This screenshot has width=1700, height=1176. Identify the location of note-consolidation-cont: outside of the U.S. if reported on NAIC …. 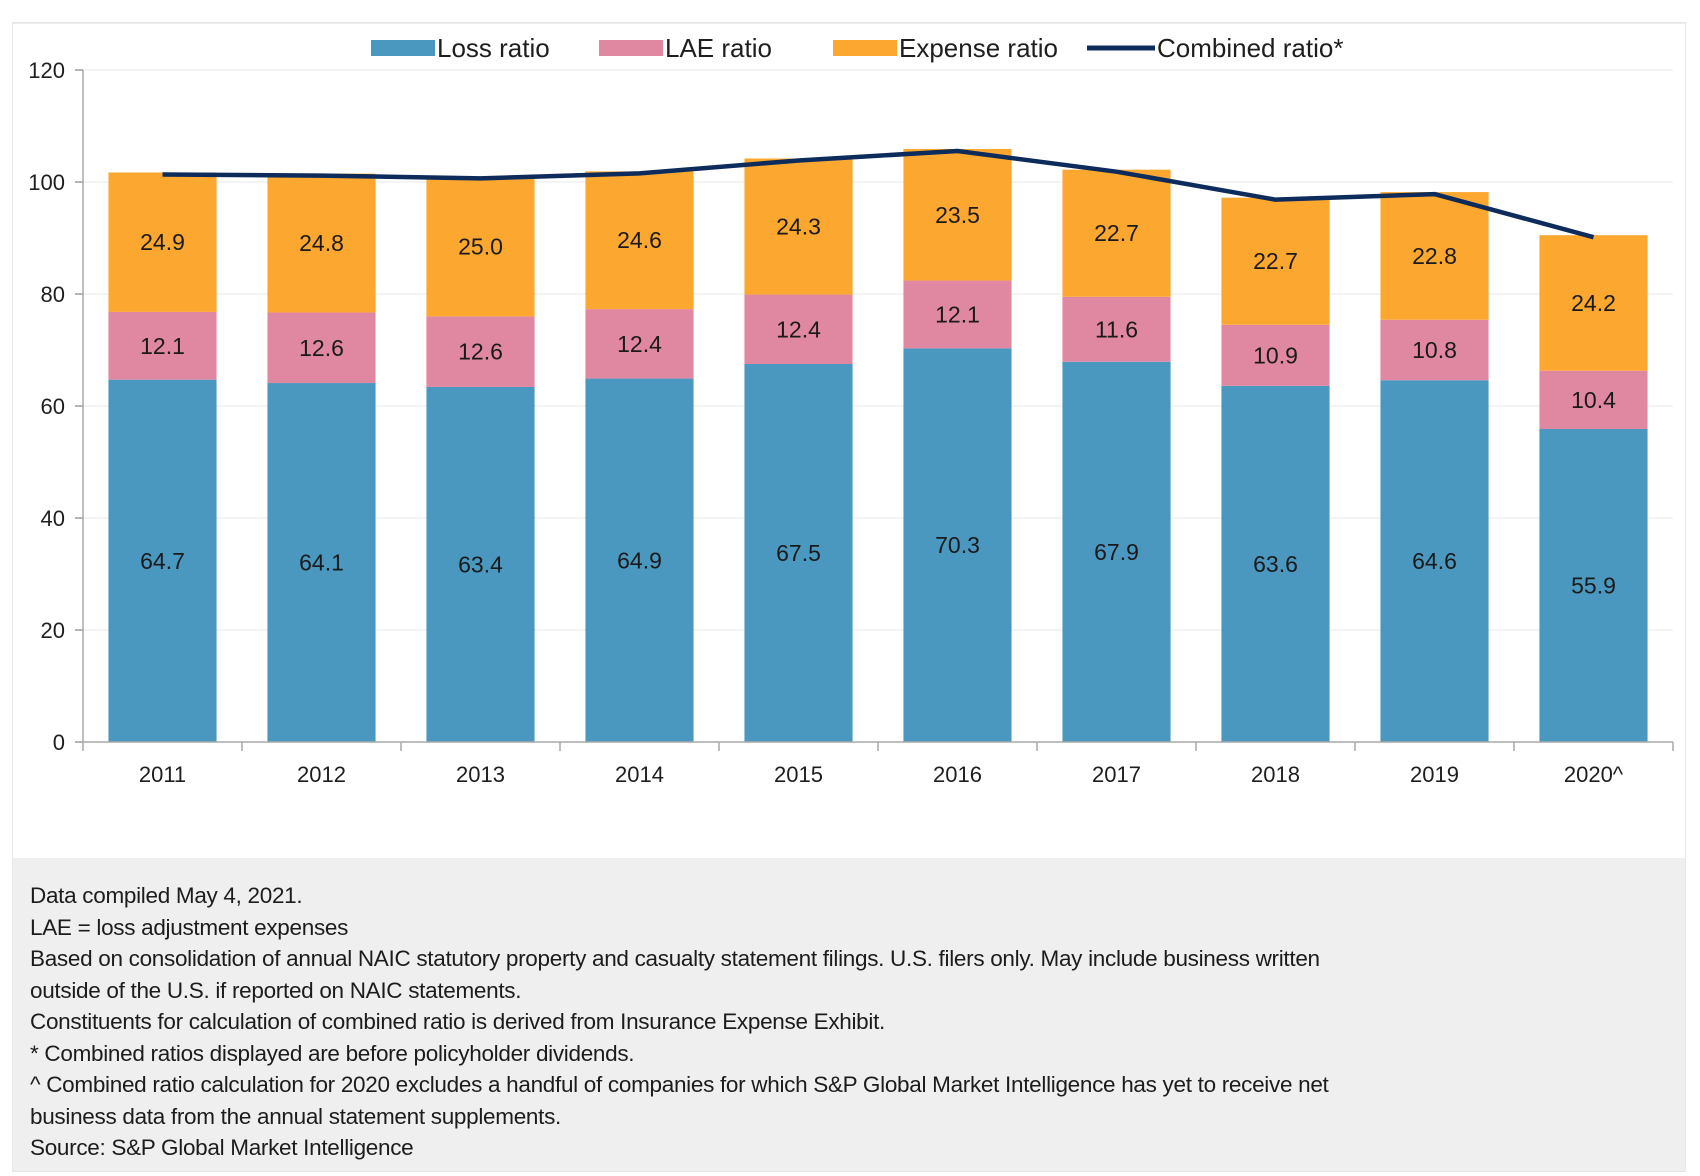
(276, 990).